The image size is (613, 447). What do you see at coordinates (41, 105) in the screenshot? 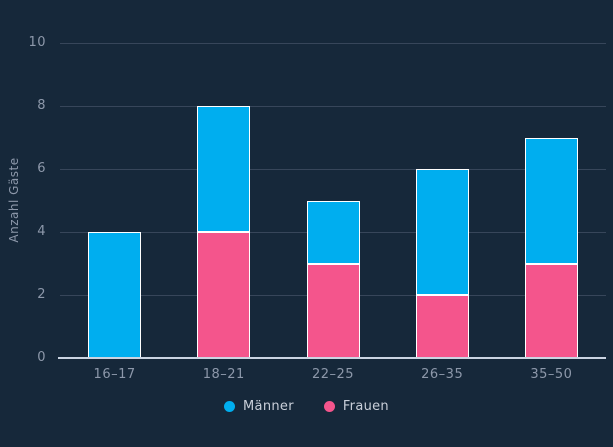
I see `y-tick-label: 8` at bounding box center [41, 105].